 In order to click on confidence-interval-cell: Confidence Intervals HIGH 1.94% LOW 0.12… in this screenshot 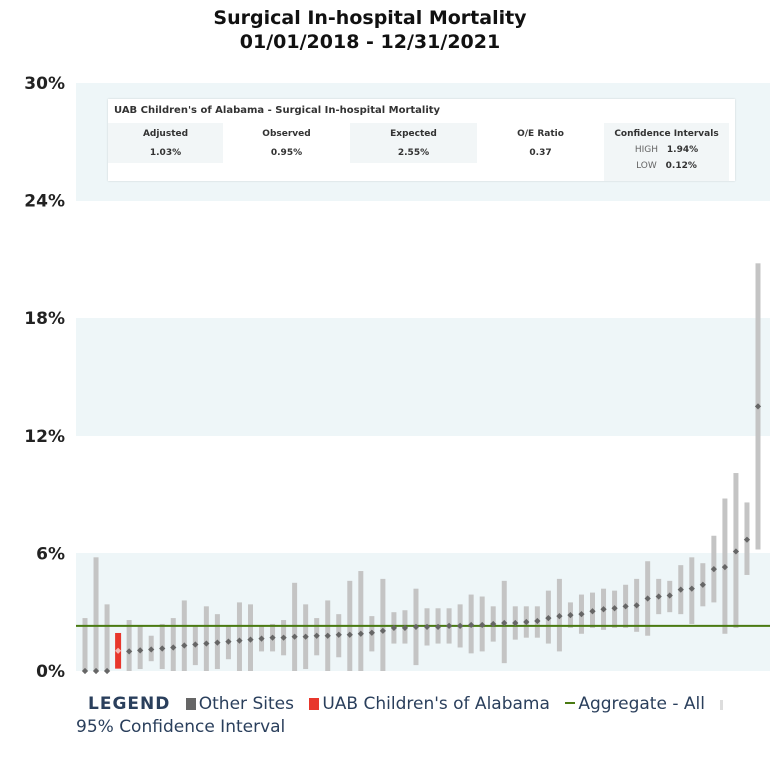, I will do `click(666, 152)`.